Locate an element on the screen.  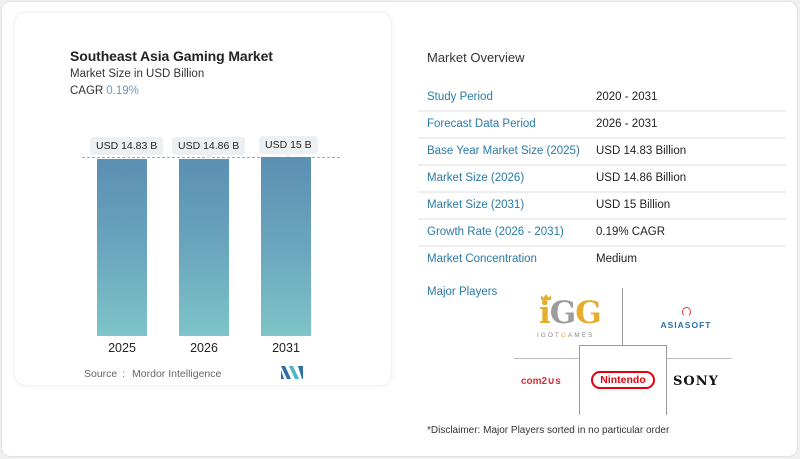
overview-key: Market Size (2026) is located at coordinates (476, 178).